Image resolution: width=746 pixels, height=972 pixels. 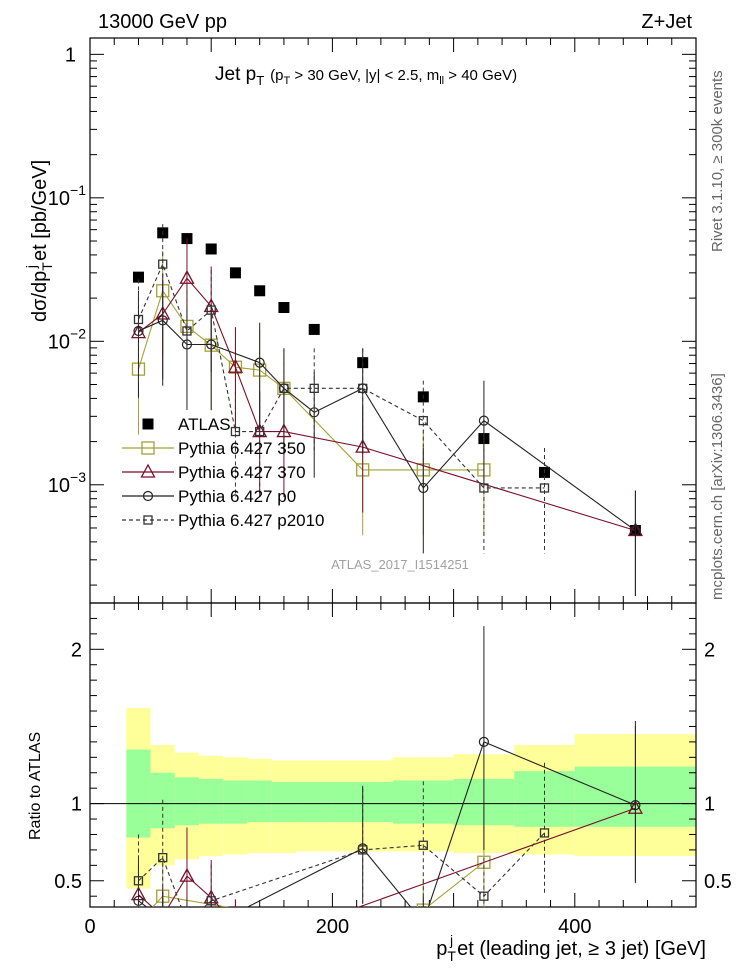 What do you see at coordinates (67, 196) in the screenshot?
I see `y-tick-label: 10⁻¹` at bounding box center [67, 196].